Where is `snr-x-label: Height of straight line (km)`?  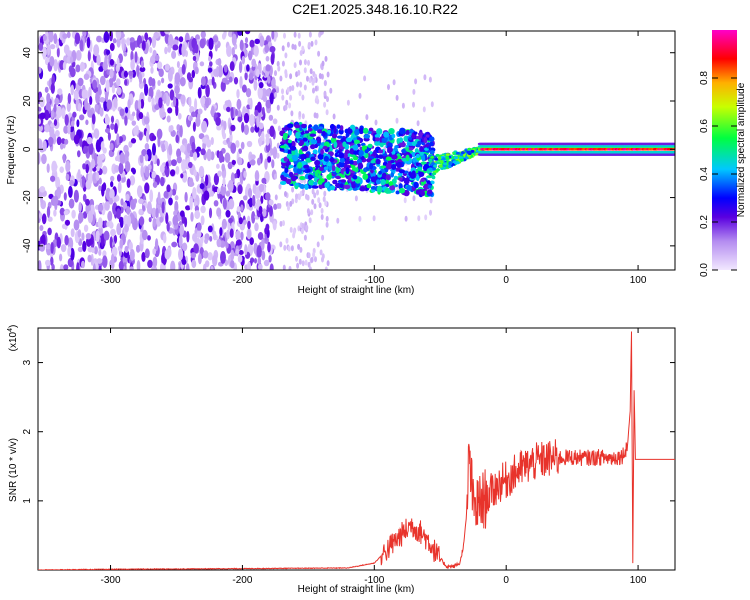 snr-x-label: Height of straight line (km) is located at coordinates (356, 589).